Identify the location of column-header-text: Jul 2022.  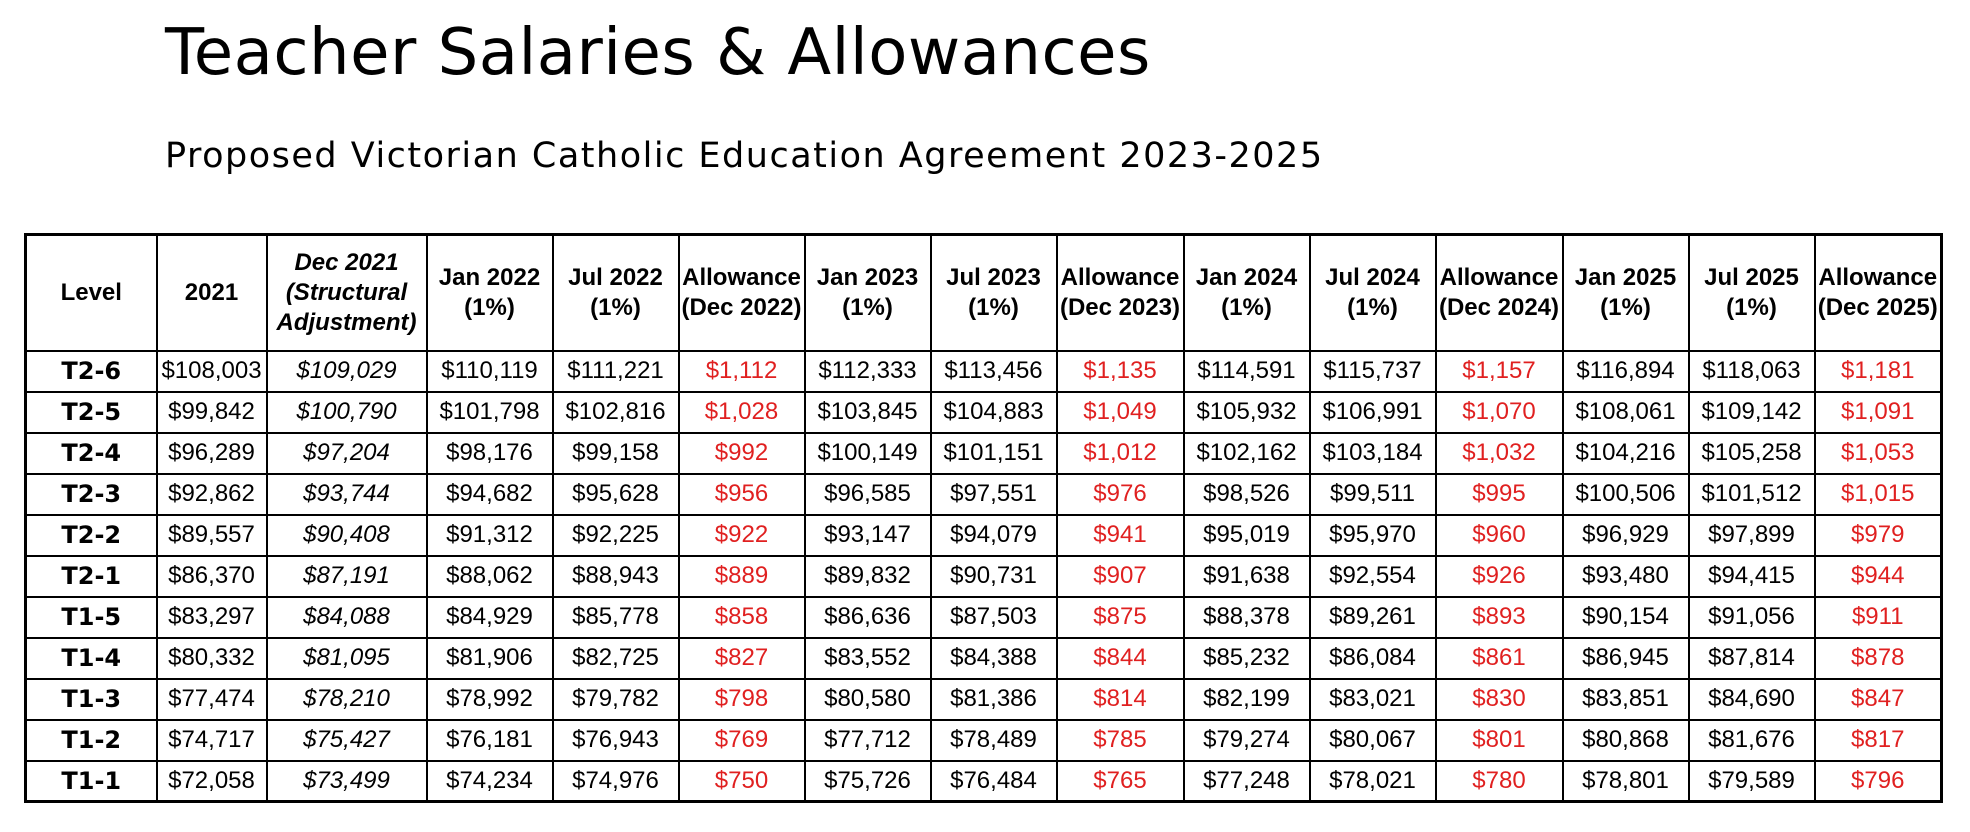
(615, 277).